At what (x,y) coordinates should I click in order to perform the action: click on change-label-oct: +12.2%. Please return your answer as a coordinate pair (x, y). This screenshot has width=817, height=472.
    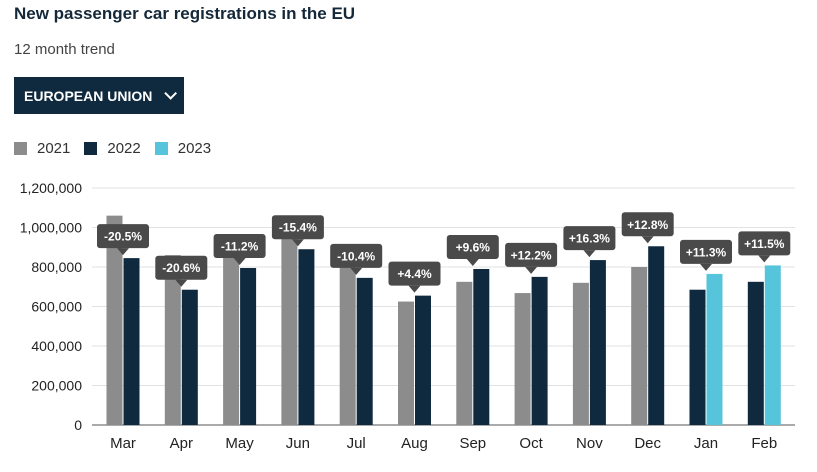
    Looking at the image, I should click on (531, 258).